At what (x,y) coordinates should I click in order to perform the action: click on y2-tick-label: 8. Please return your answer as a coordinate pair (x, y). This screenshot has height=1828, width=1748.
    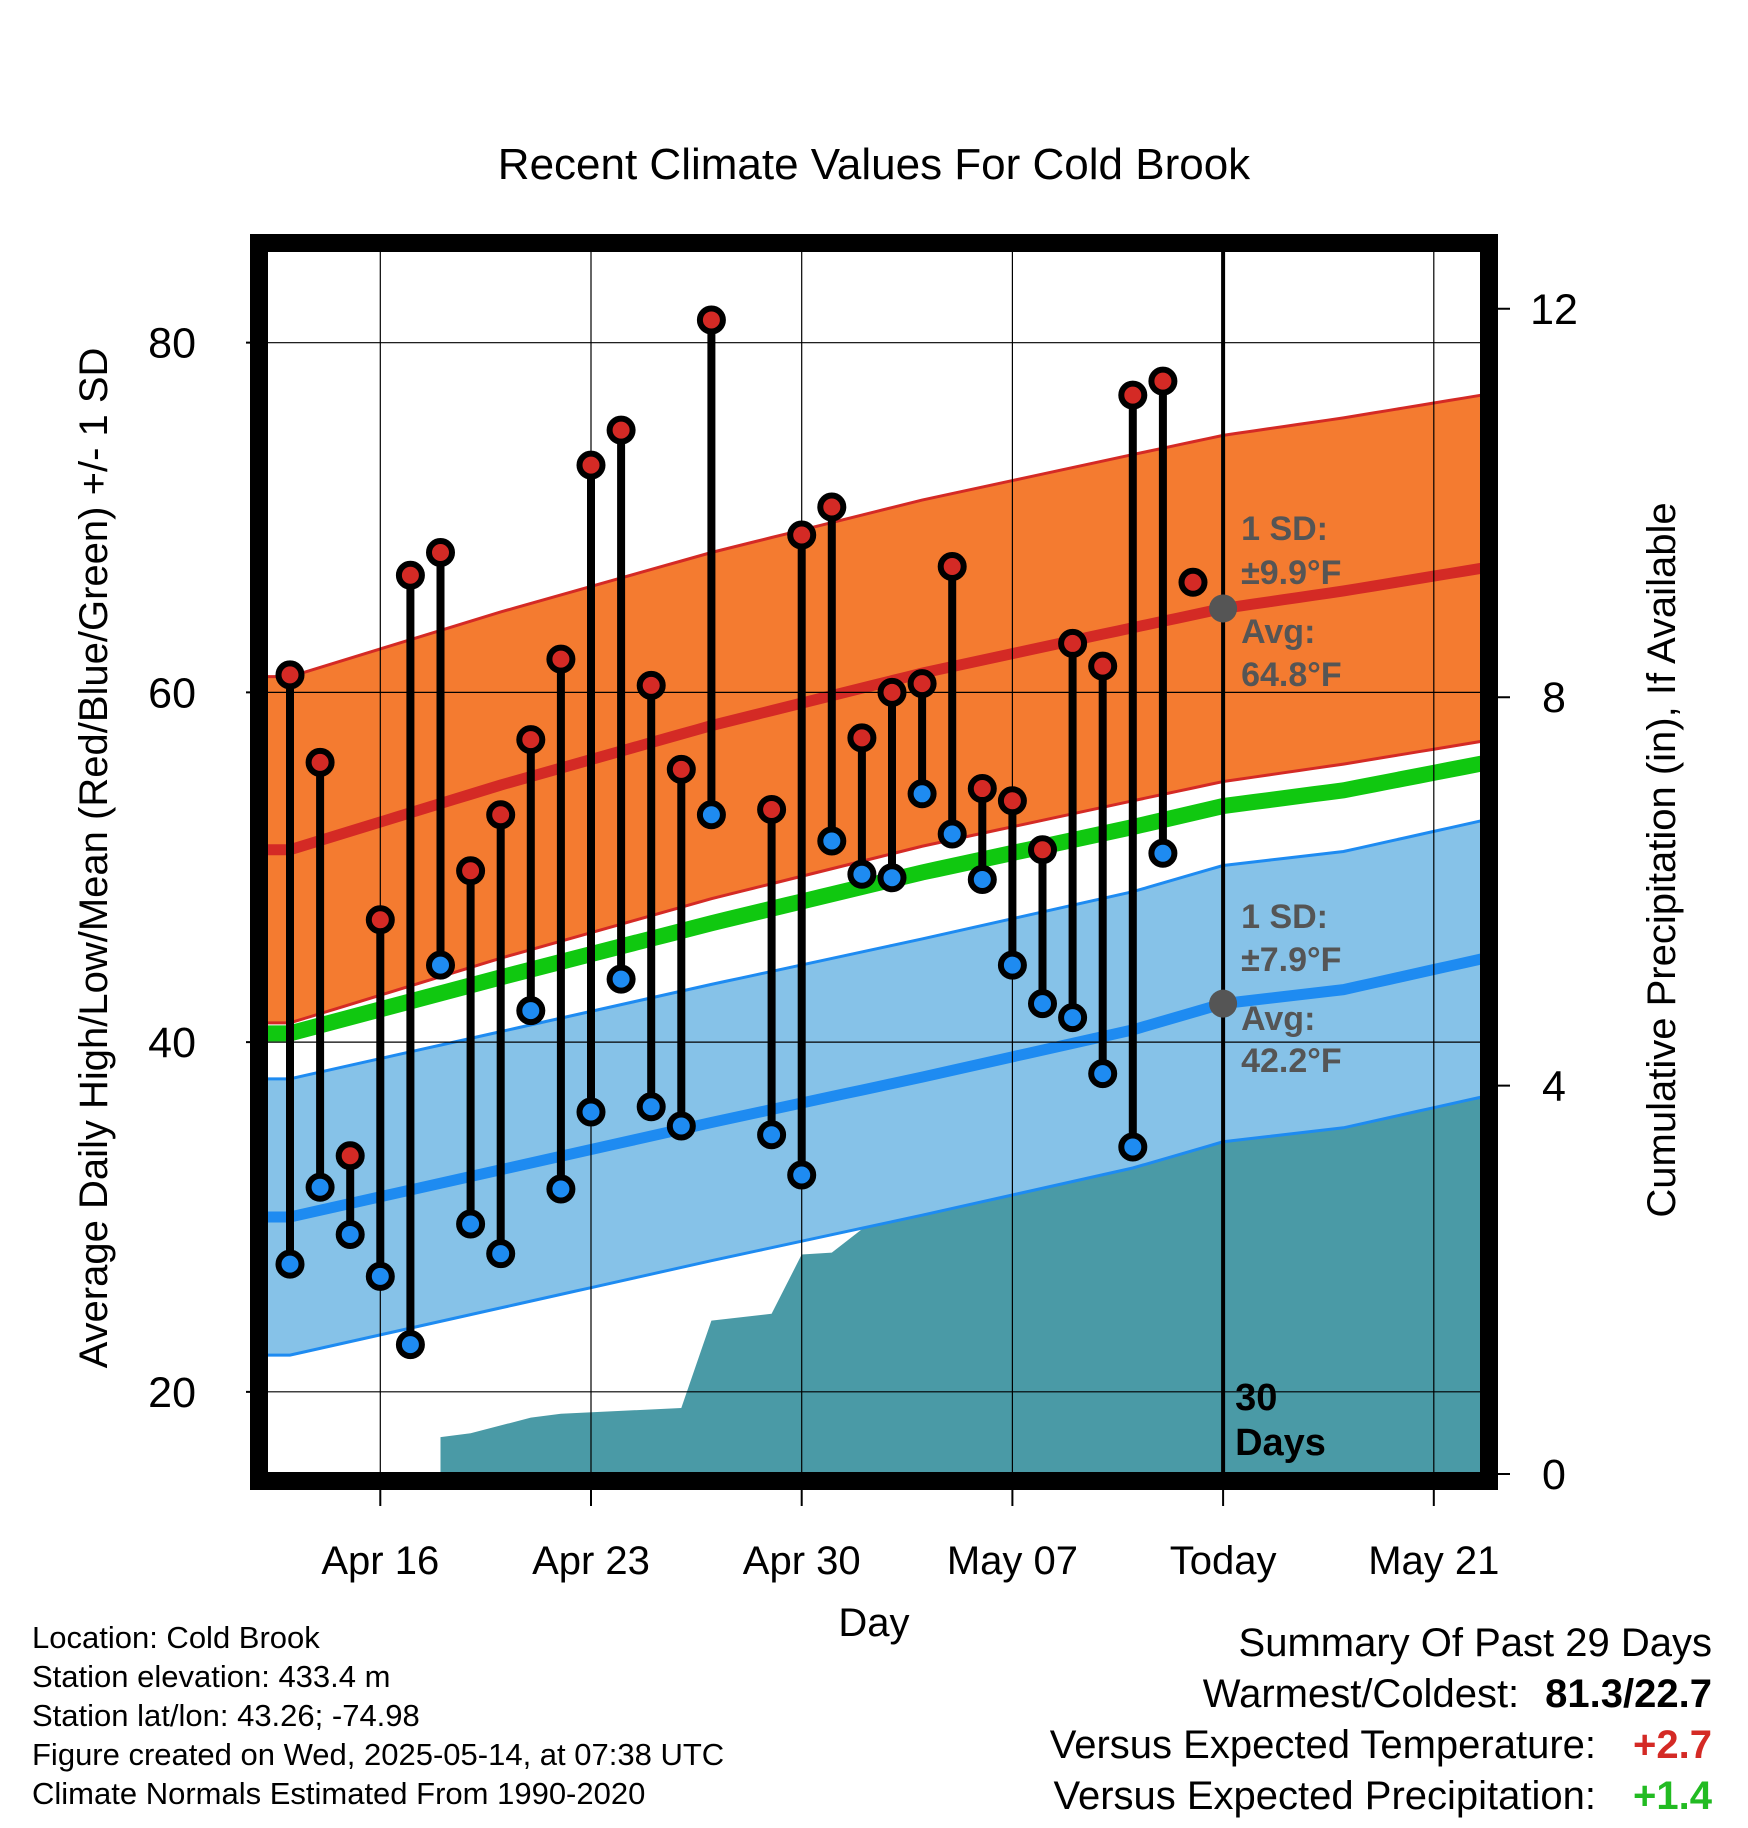
    Looking at the image, I should click on (1554, 698).